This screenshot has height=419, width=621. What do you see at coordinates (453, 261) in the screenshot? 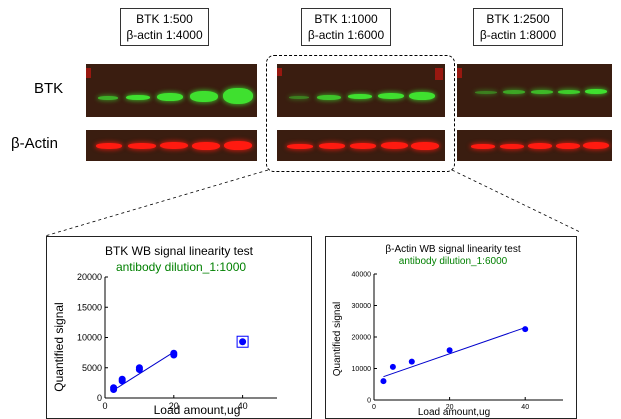
I see `chart-subtitle: antibody dilution_1:6000` at bounding box center [453, 261].